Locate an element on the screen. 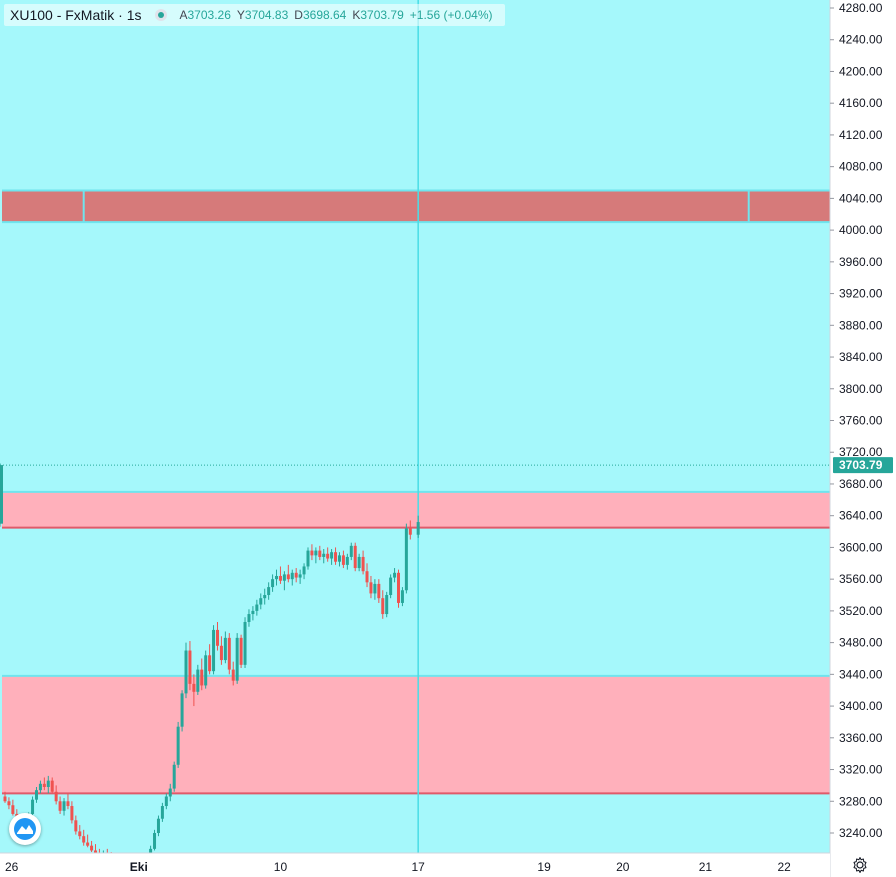 The width and height of the screenshot is (896, 877). current-price-badge is located at coordinates (863, 465).